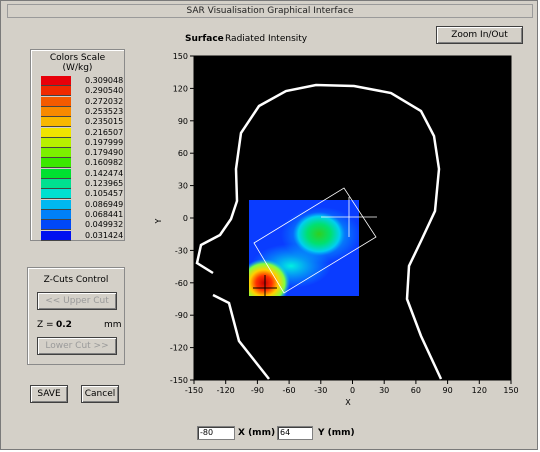  What do you see at coordinates (76, 280) in the screenshot?
I see `zcuts-title: Z-Cuts Control` at bounding box center [76, 280].